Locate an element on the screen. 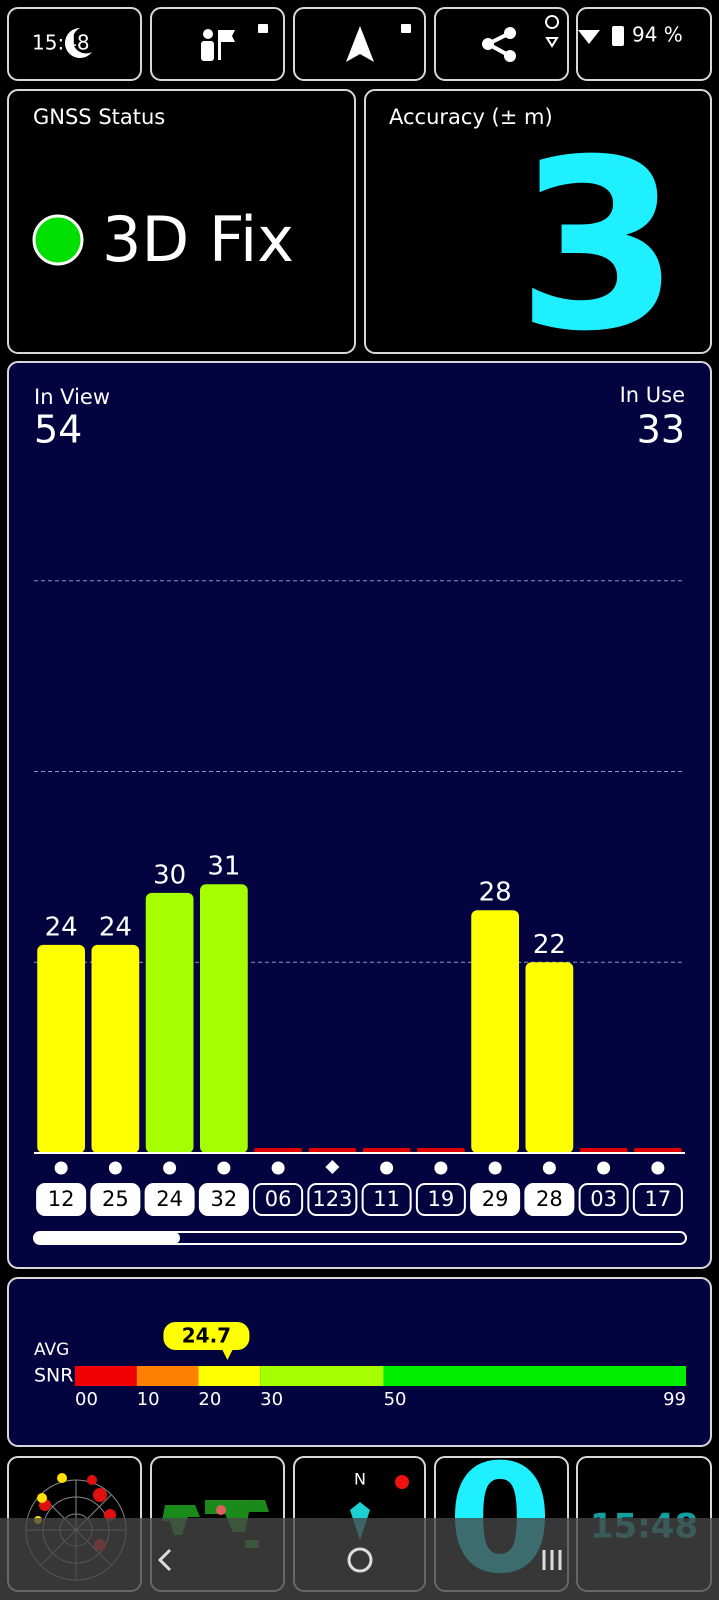 The height and width of the screenshot is (1600, 719). in-view-count: 54 is located at coordinates (58, 430).